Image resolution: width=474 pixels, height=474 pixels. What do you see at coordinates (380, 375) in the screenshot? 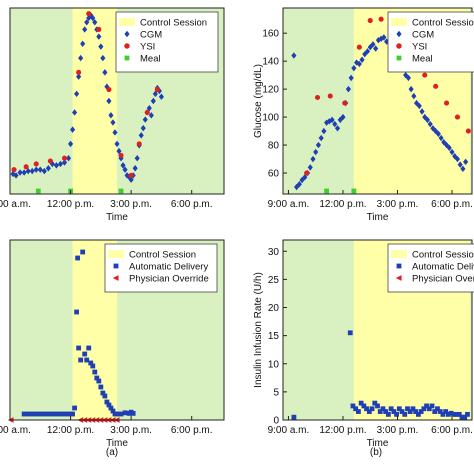
I see `series-automatic-delivery` at bounding box center [380, 375].